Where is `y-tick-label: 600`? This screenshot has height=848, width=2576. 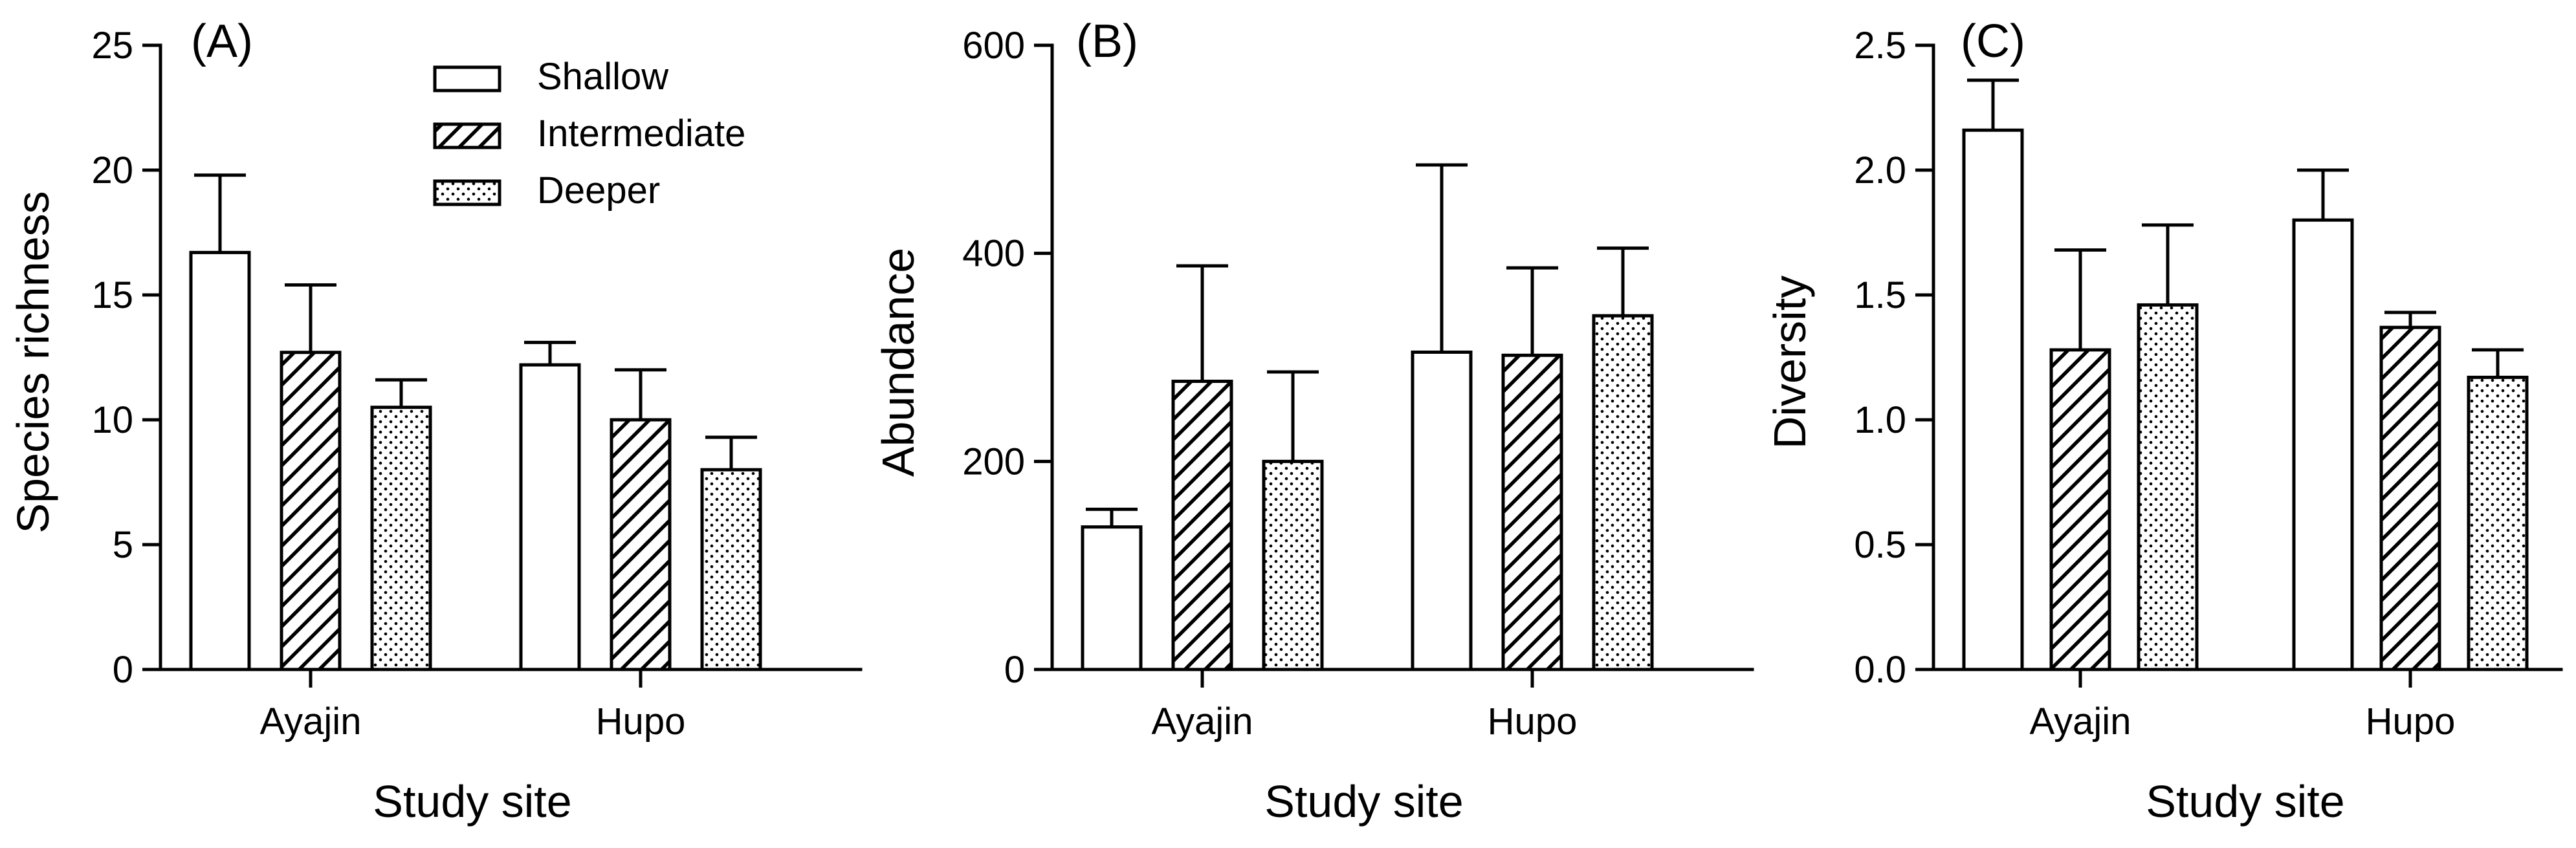 y-tick-label: 600 is located at coordinates (994, 46).